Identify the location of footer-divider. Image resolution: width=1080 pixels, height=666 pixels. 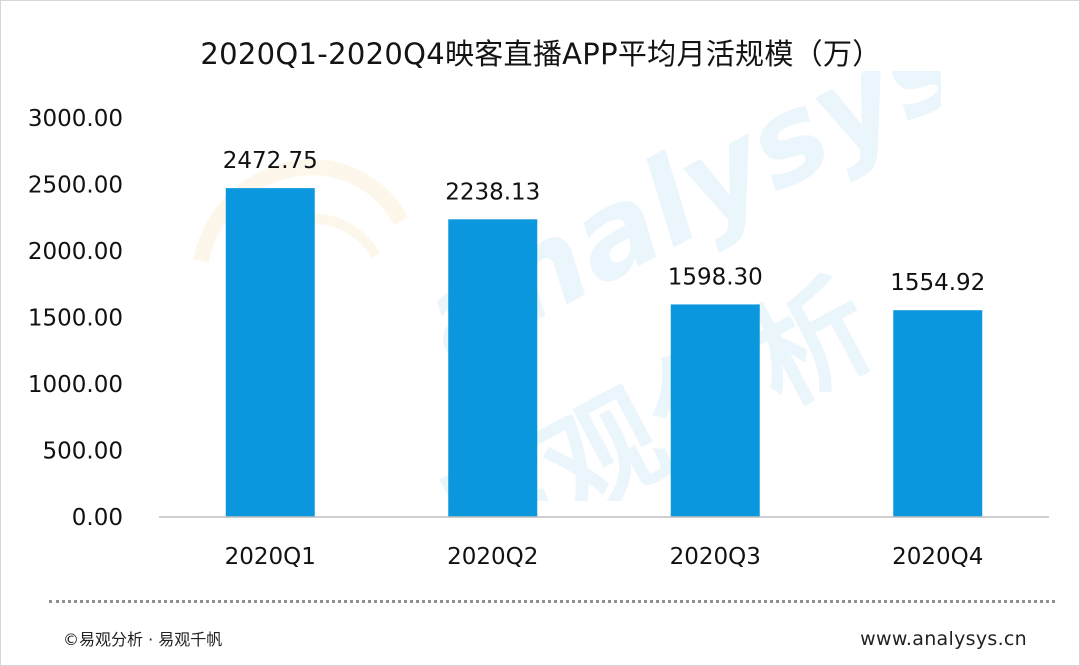
(552, 601).